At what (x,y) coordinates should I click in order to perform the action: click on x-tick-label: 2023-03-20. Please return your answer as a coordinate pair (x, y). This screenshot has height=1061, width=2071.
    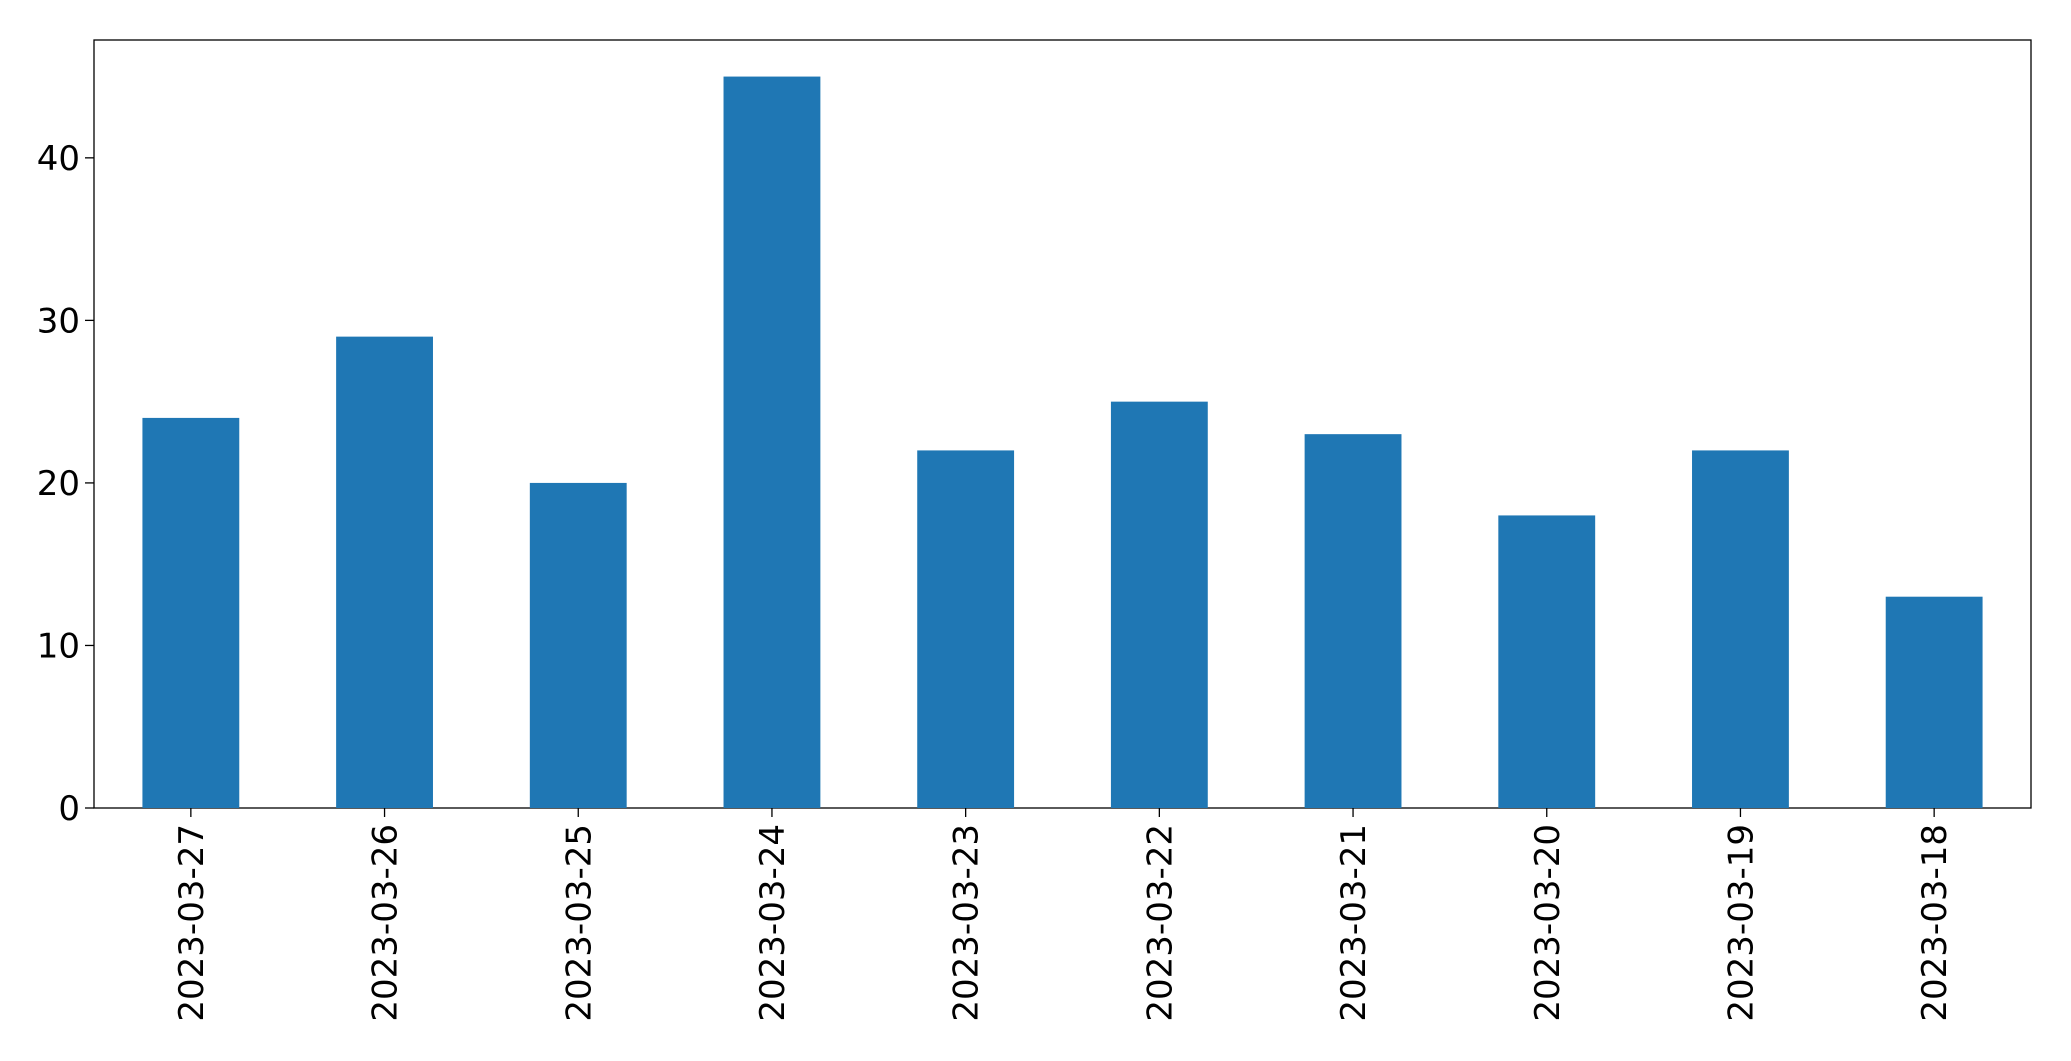
    Looking at the image, I should click on (1548, 923).